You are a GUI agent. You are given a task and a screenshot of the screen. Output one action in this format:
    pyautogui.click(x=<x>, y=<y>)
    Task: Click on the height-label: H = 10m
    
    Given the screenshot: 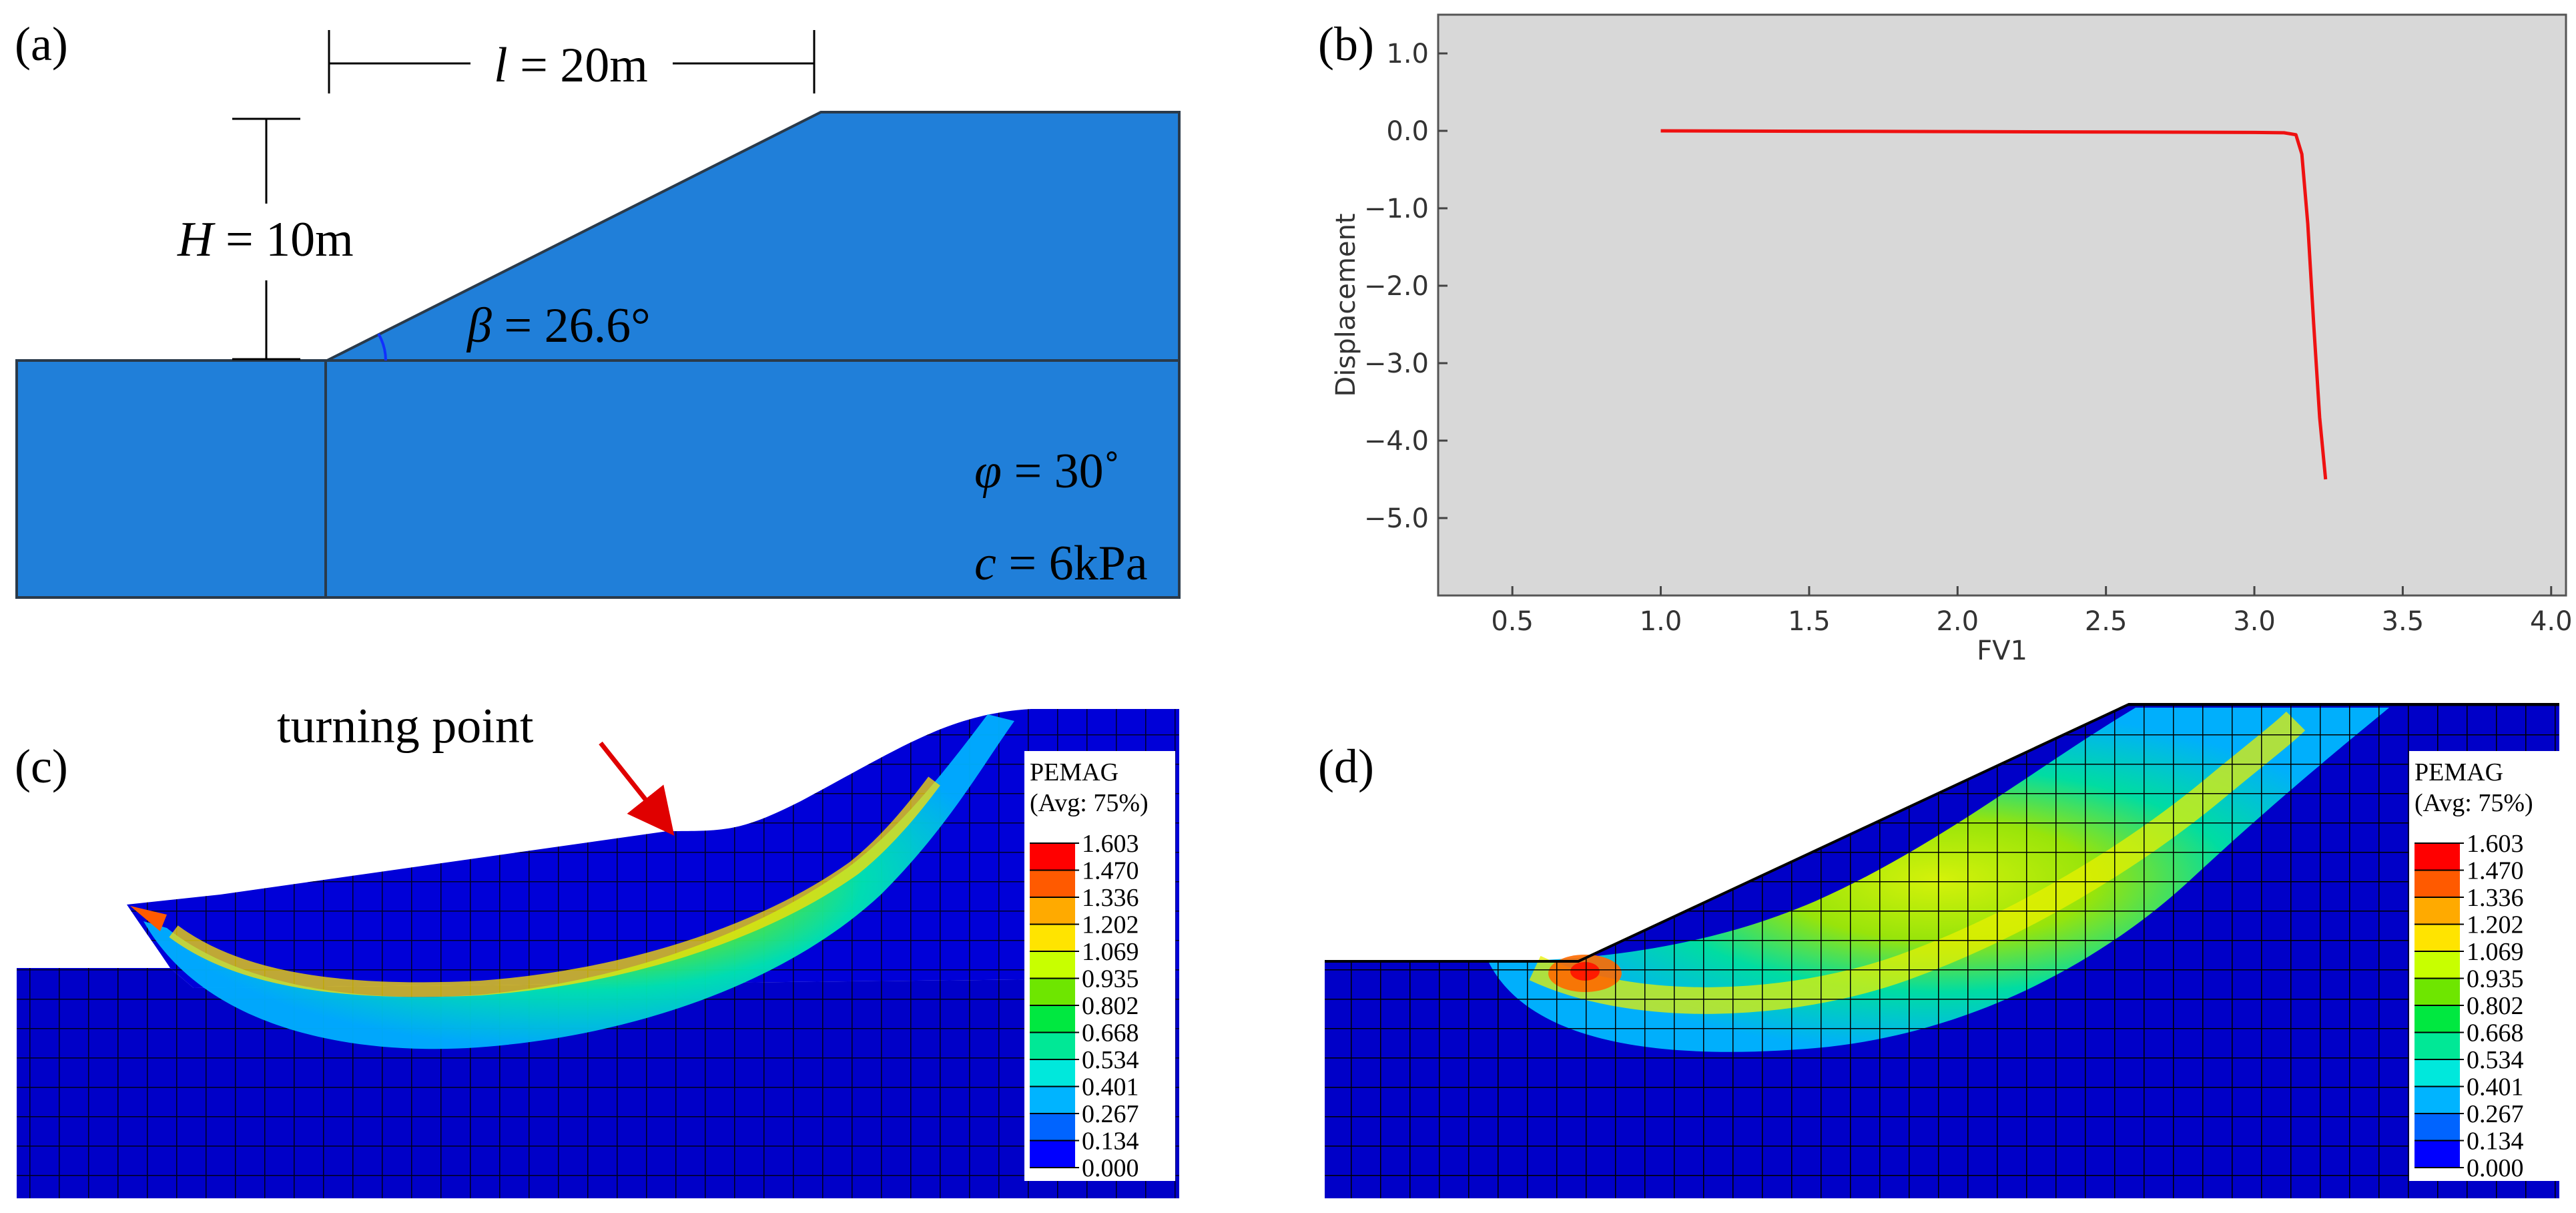 What is the action you would take?
    pyautogui.click(x=265, y=239)
    